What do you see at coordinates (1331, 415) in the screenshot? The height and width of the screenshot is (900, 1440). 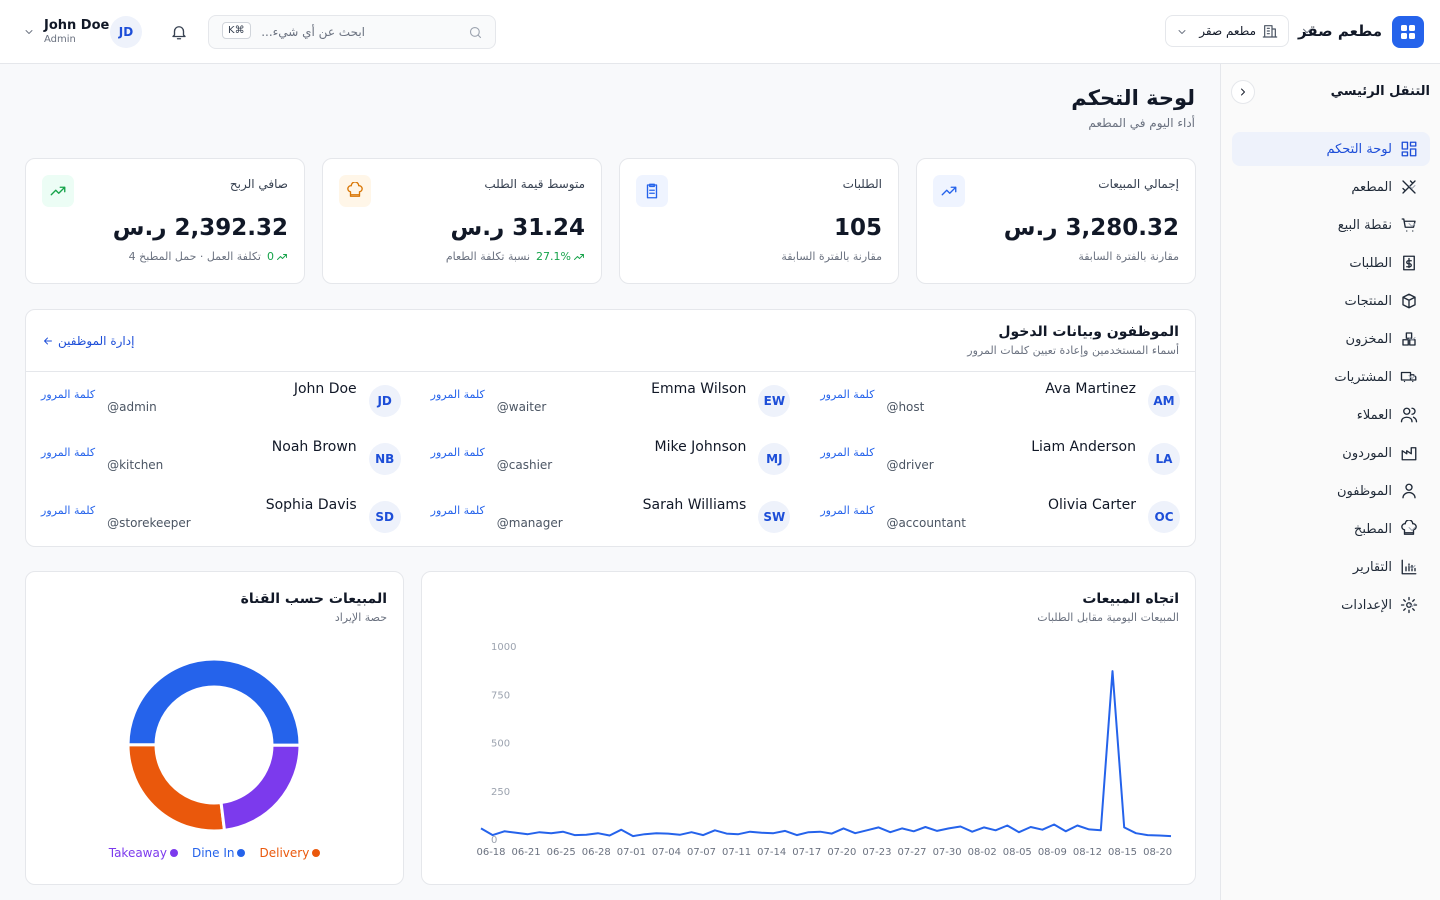 I see `nav-item: العملاء` at bounding box center [1331, 415].